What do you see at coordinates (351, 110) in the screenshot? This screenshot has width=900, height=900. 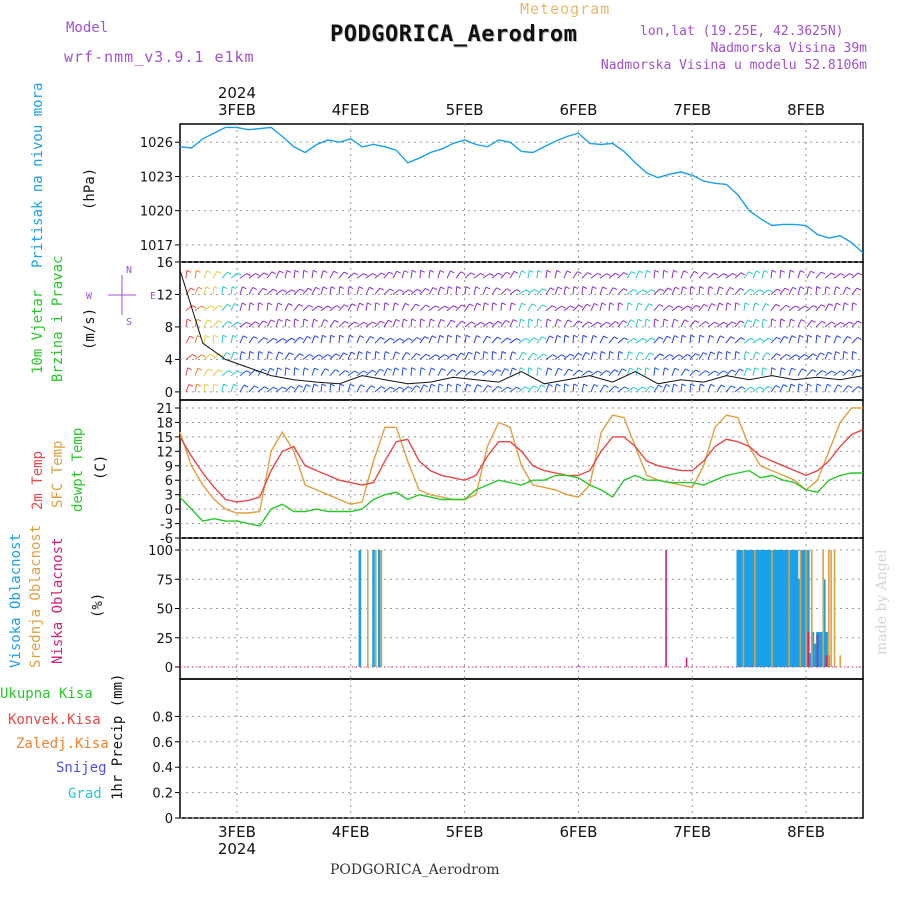 I see `date-label-top: 4FEB` at bounding box center [351, 110].